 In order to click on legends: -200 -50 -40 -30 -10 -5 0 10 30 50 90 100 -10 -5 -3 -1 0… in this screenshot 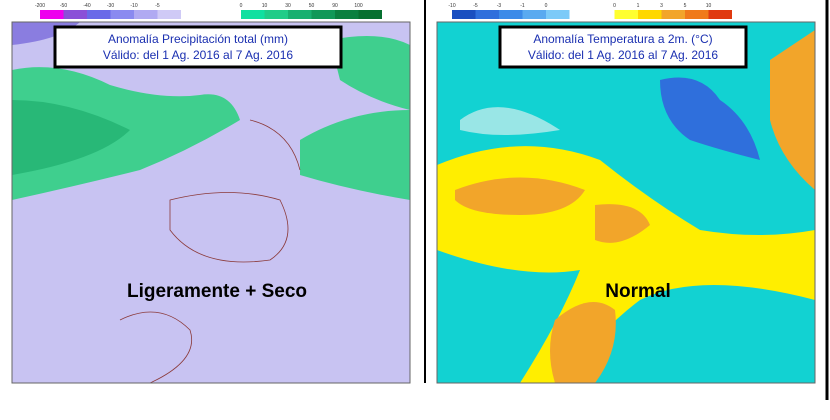, I will do `click(383, 11)`.